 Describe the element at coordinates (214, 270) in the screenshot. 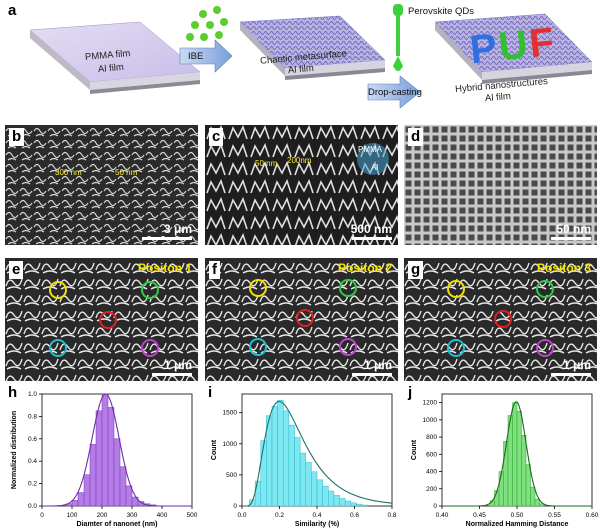

I see `panel-label-f: f` at that location.